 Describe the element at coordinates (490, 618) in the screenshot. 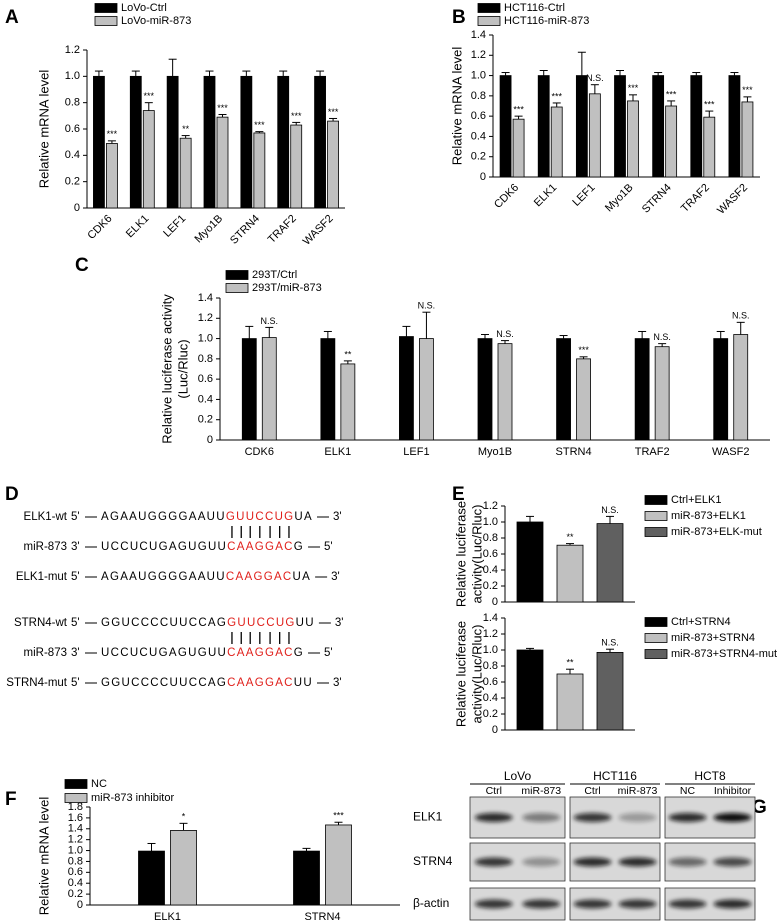

I see `y-tick-label: 1.4` at that location.